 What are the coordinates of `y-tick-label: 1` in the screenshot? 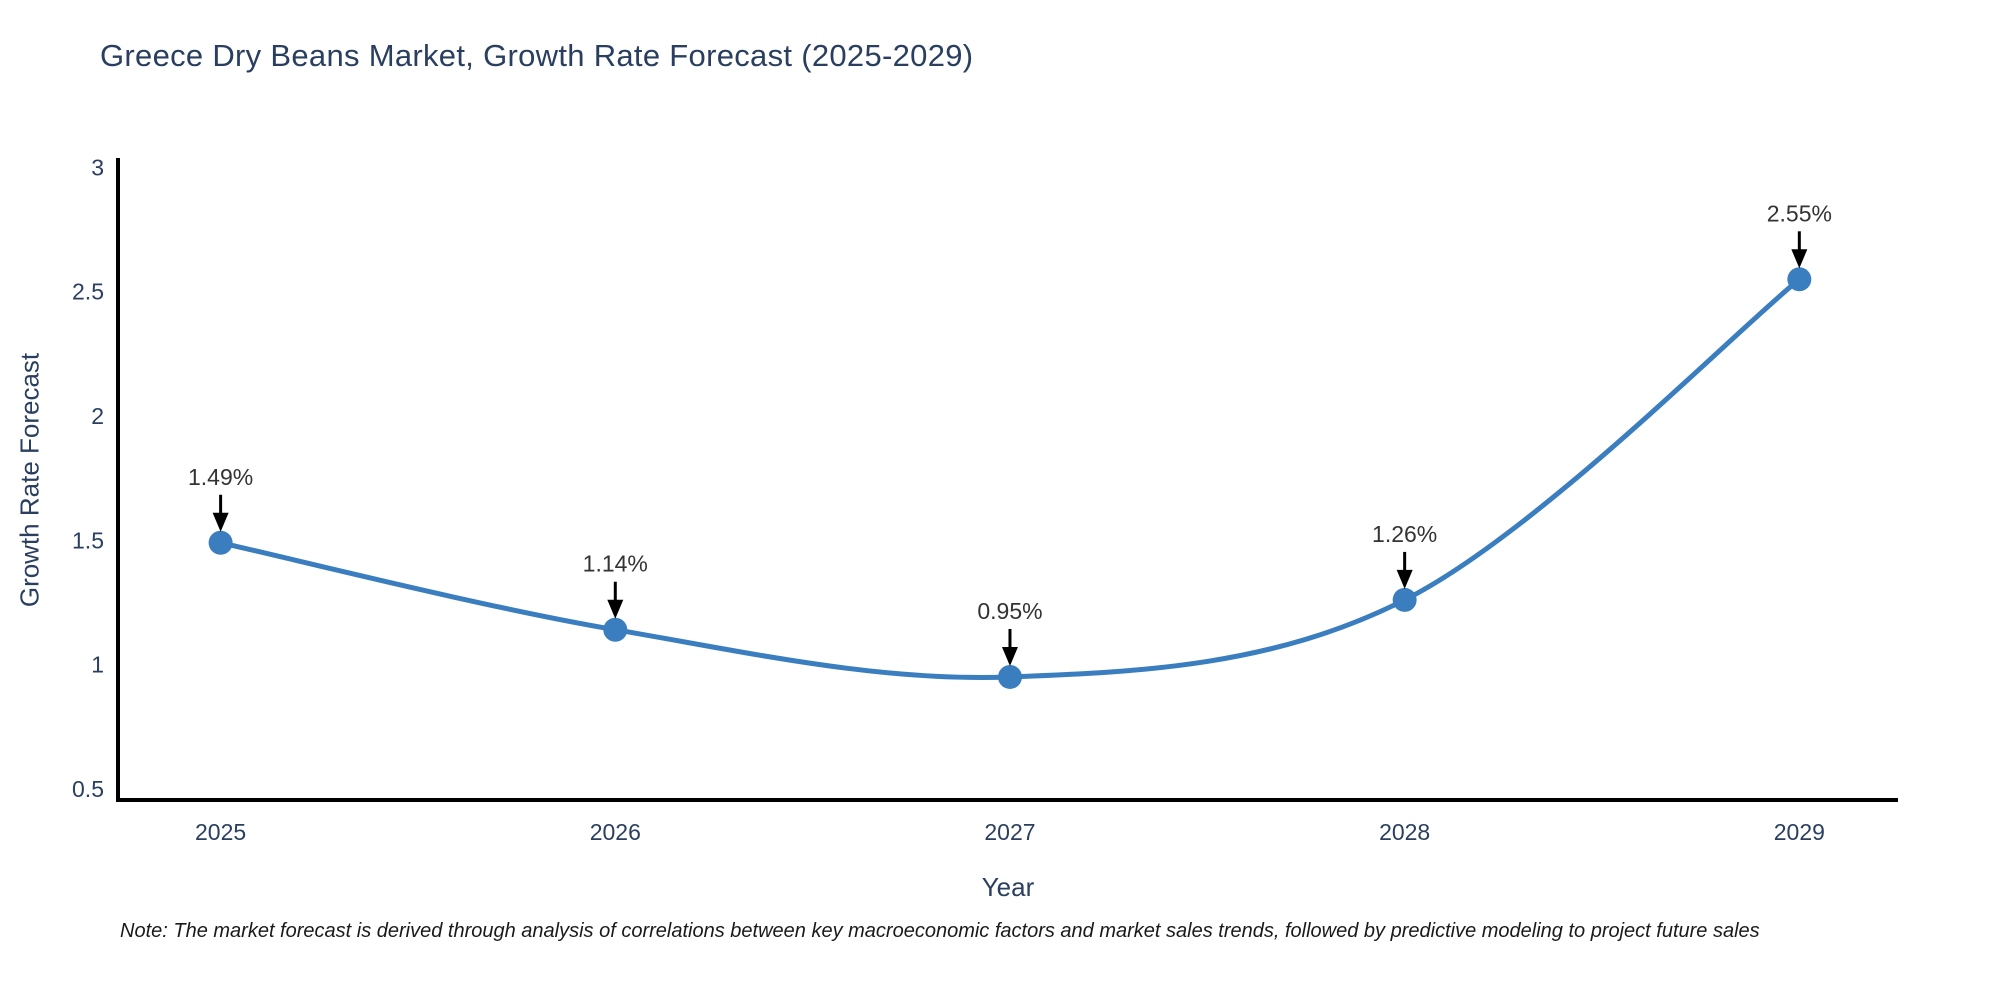 It's located at (97, 665).